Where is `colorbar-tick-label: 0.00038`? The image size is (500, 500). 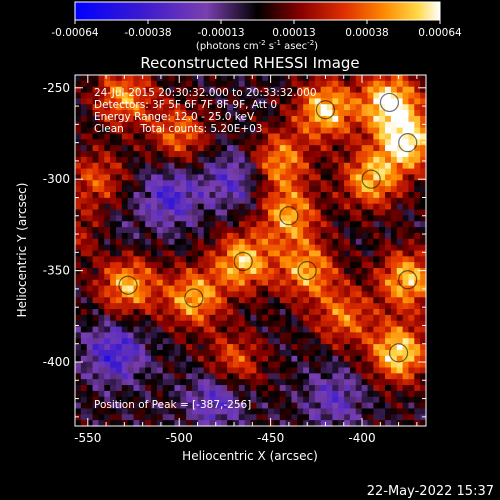
colorbar-tick-label: 0.00038 is located at coordinates (366, 33).